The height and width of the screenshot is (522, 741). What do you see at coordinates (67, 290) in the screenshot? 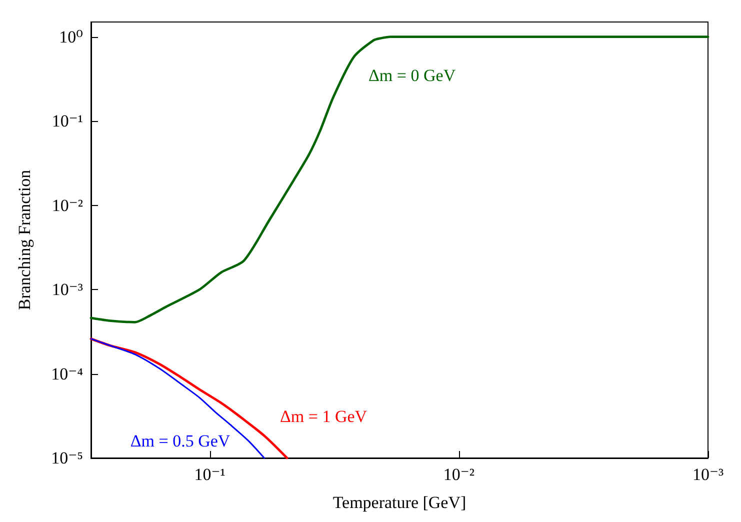
I see `y-tick-label: 10⁻³` at bounding box center [67, 290].